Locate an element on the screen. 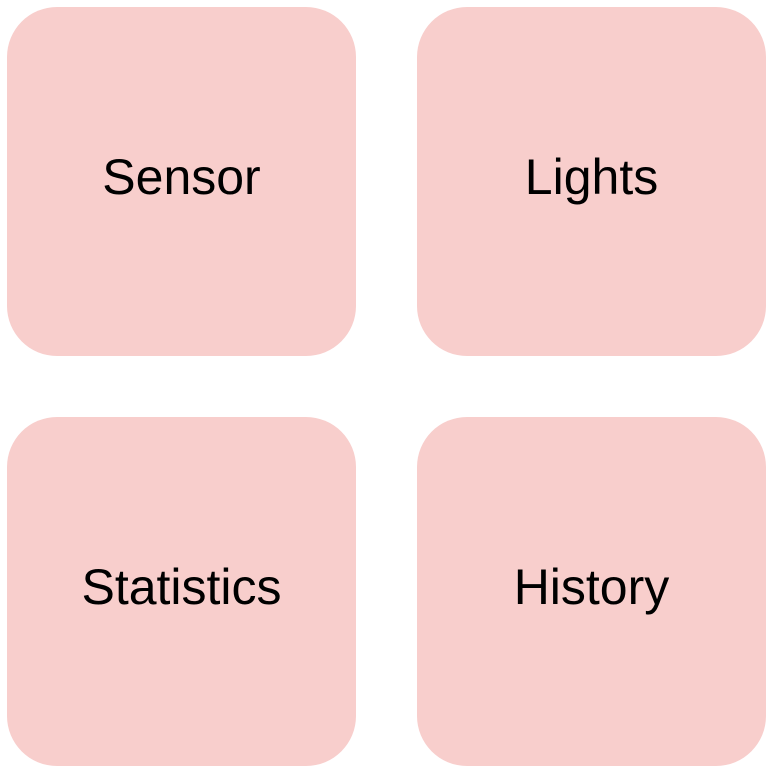  history-tile-label: History is located at coordinates (591, 586).